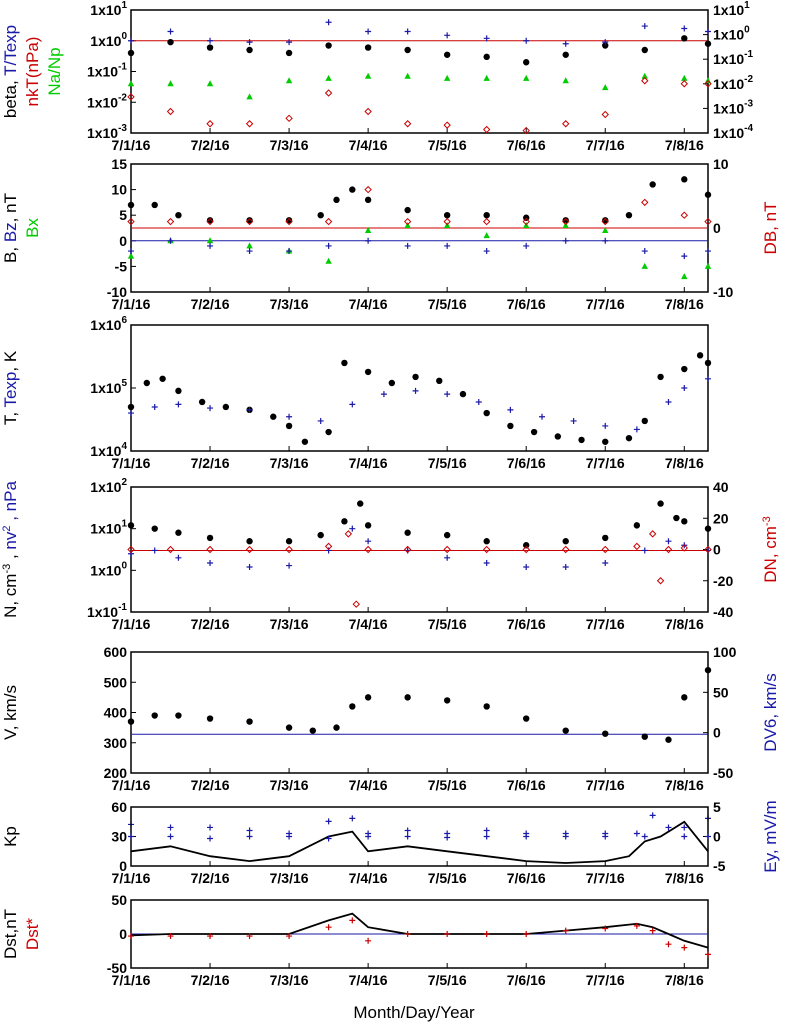 The image size is (791, 1024). What do you see at coordinates (107, 611) in the screenshot?
I see `y-tick-label-left: 1x10⁻¹` at bounding box center [107, 611].